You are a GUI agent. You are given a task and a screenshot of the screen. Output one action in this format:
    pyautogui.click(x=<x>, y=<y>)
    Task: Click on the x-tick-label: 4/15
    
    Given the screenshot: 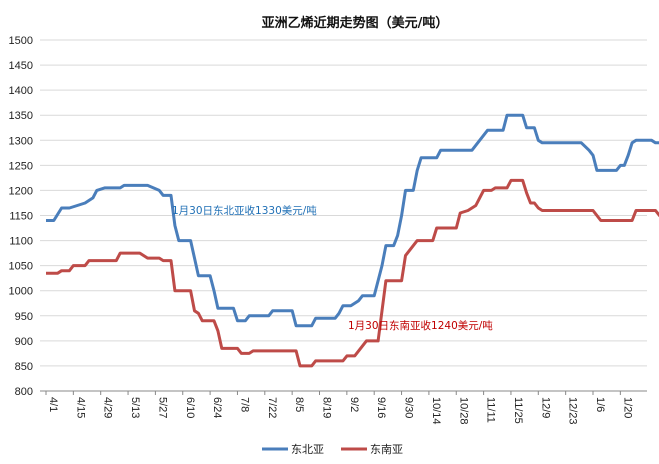 What is the action you would take?
    pyautogui.click(x=80, y=407)
    